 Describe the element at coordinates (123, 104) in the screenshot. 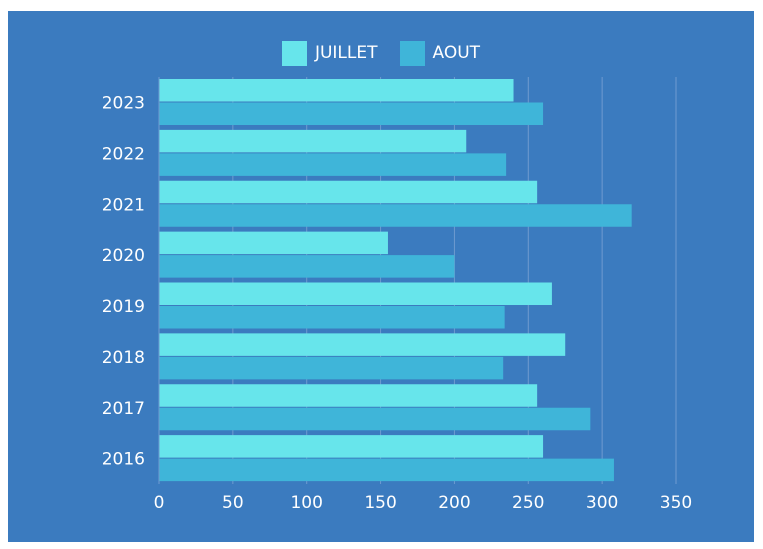

I see `y-tick-label-2023: 2023` at that location.